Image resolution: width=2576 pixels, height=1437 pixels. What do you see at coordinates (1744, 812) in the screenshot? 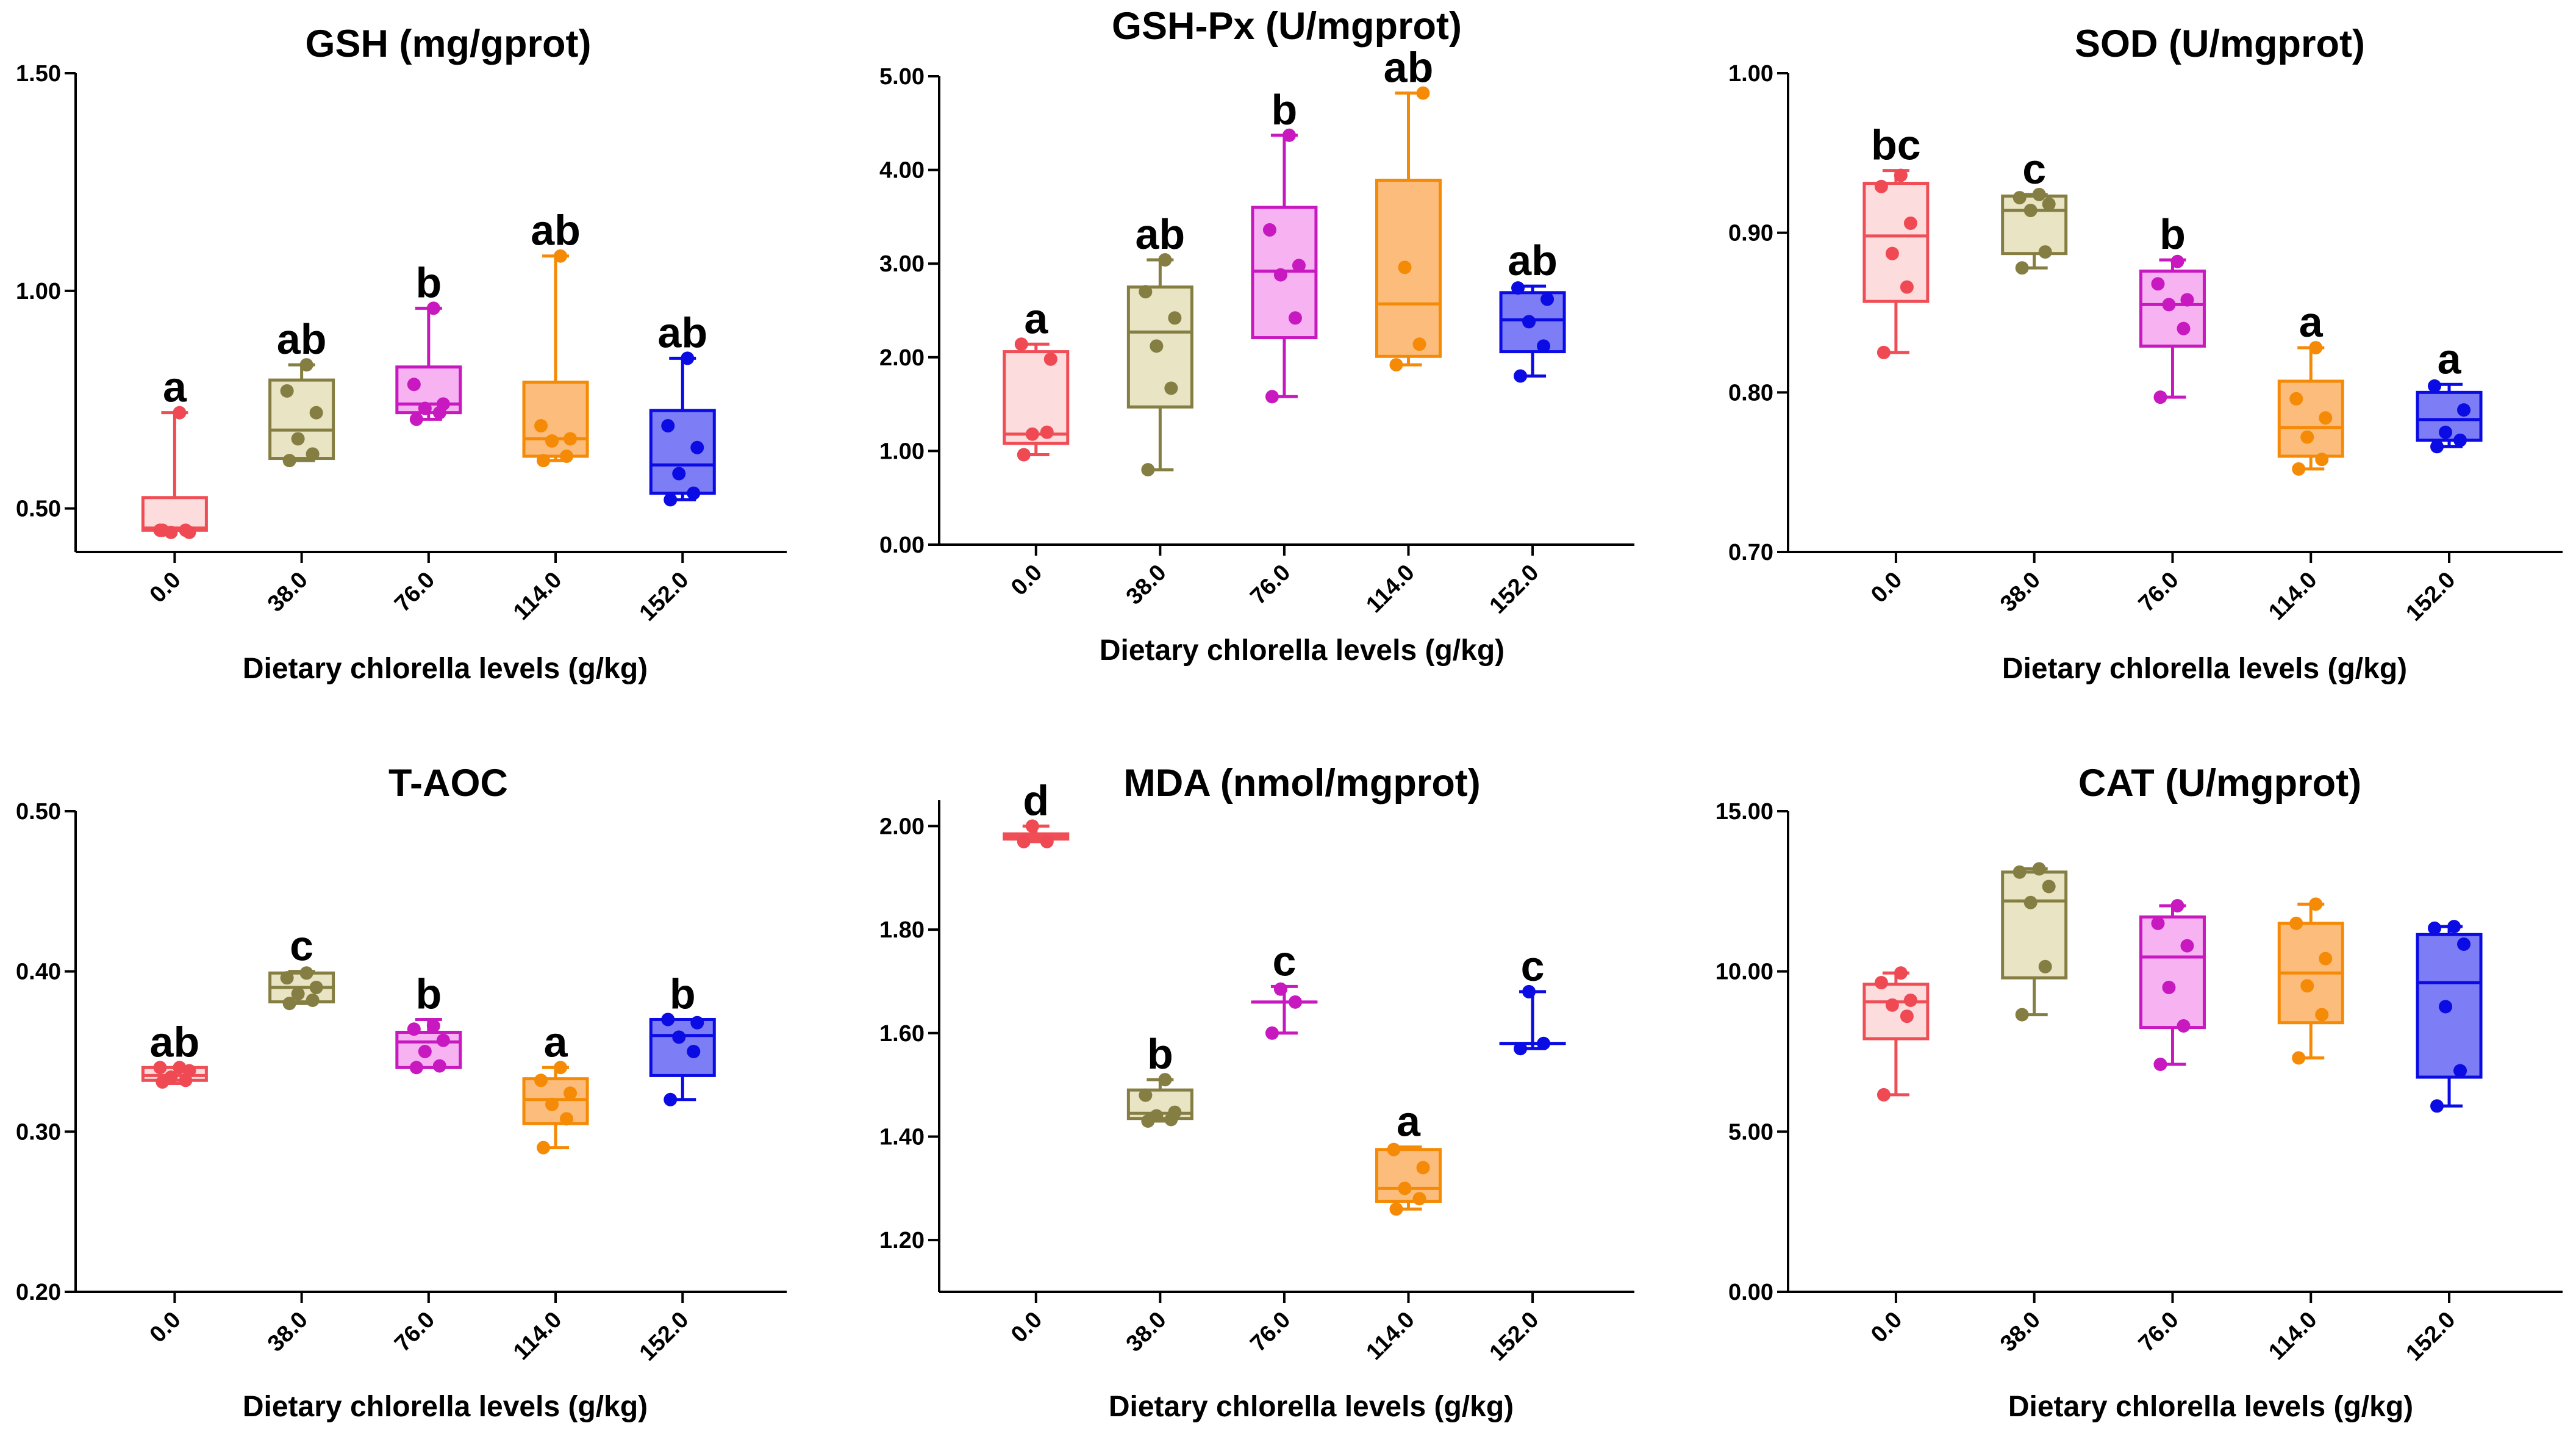
I see `y-tick-label: 15.00` at bounding box center [1744, 812].